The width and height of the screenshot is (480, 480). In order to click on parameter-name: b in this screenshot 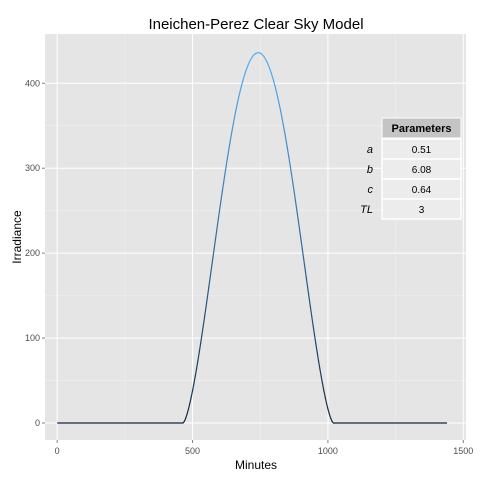, I will do `click(370, 170)`.